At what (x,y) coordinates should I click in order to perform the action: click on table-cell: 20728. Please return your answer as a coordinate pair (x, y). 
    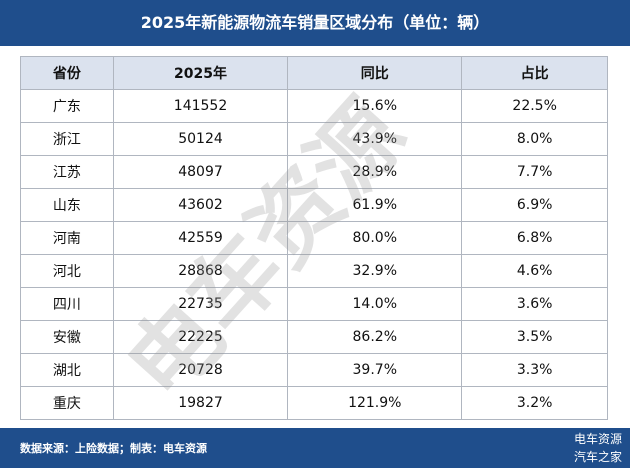
    Looking at the image, I should click on (200, 370).